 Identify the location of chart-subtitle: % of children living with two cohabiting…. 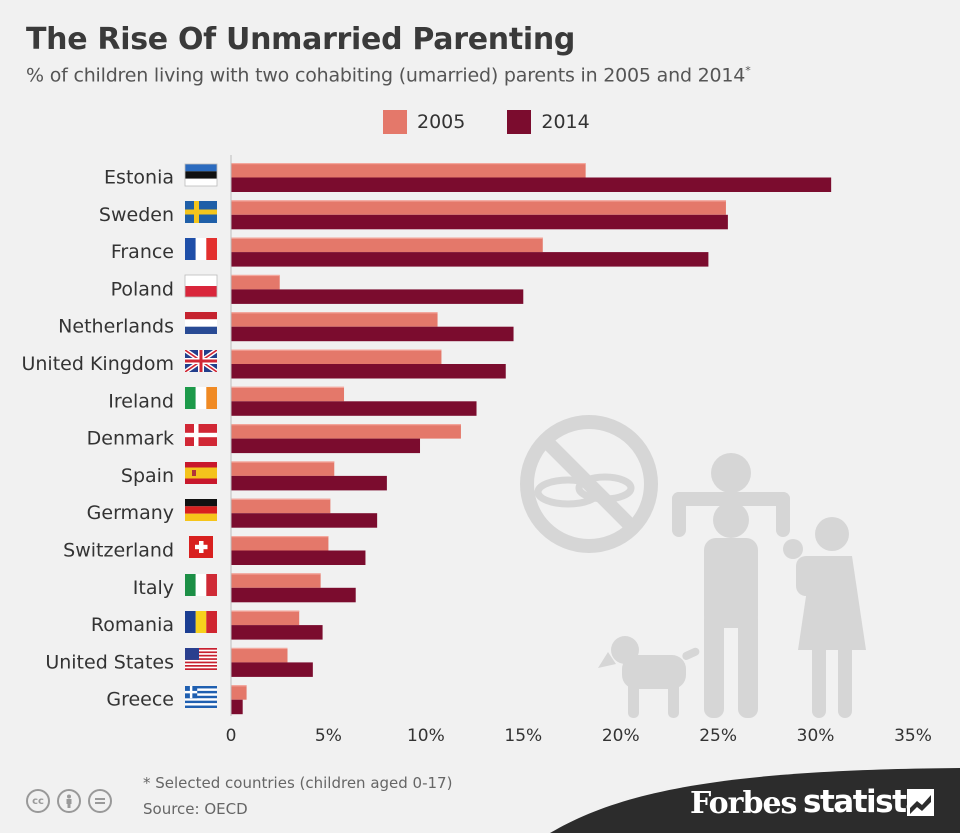
(388, 75).